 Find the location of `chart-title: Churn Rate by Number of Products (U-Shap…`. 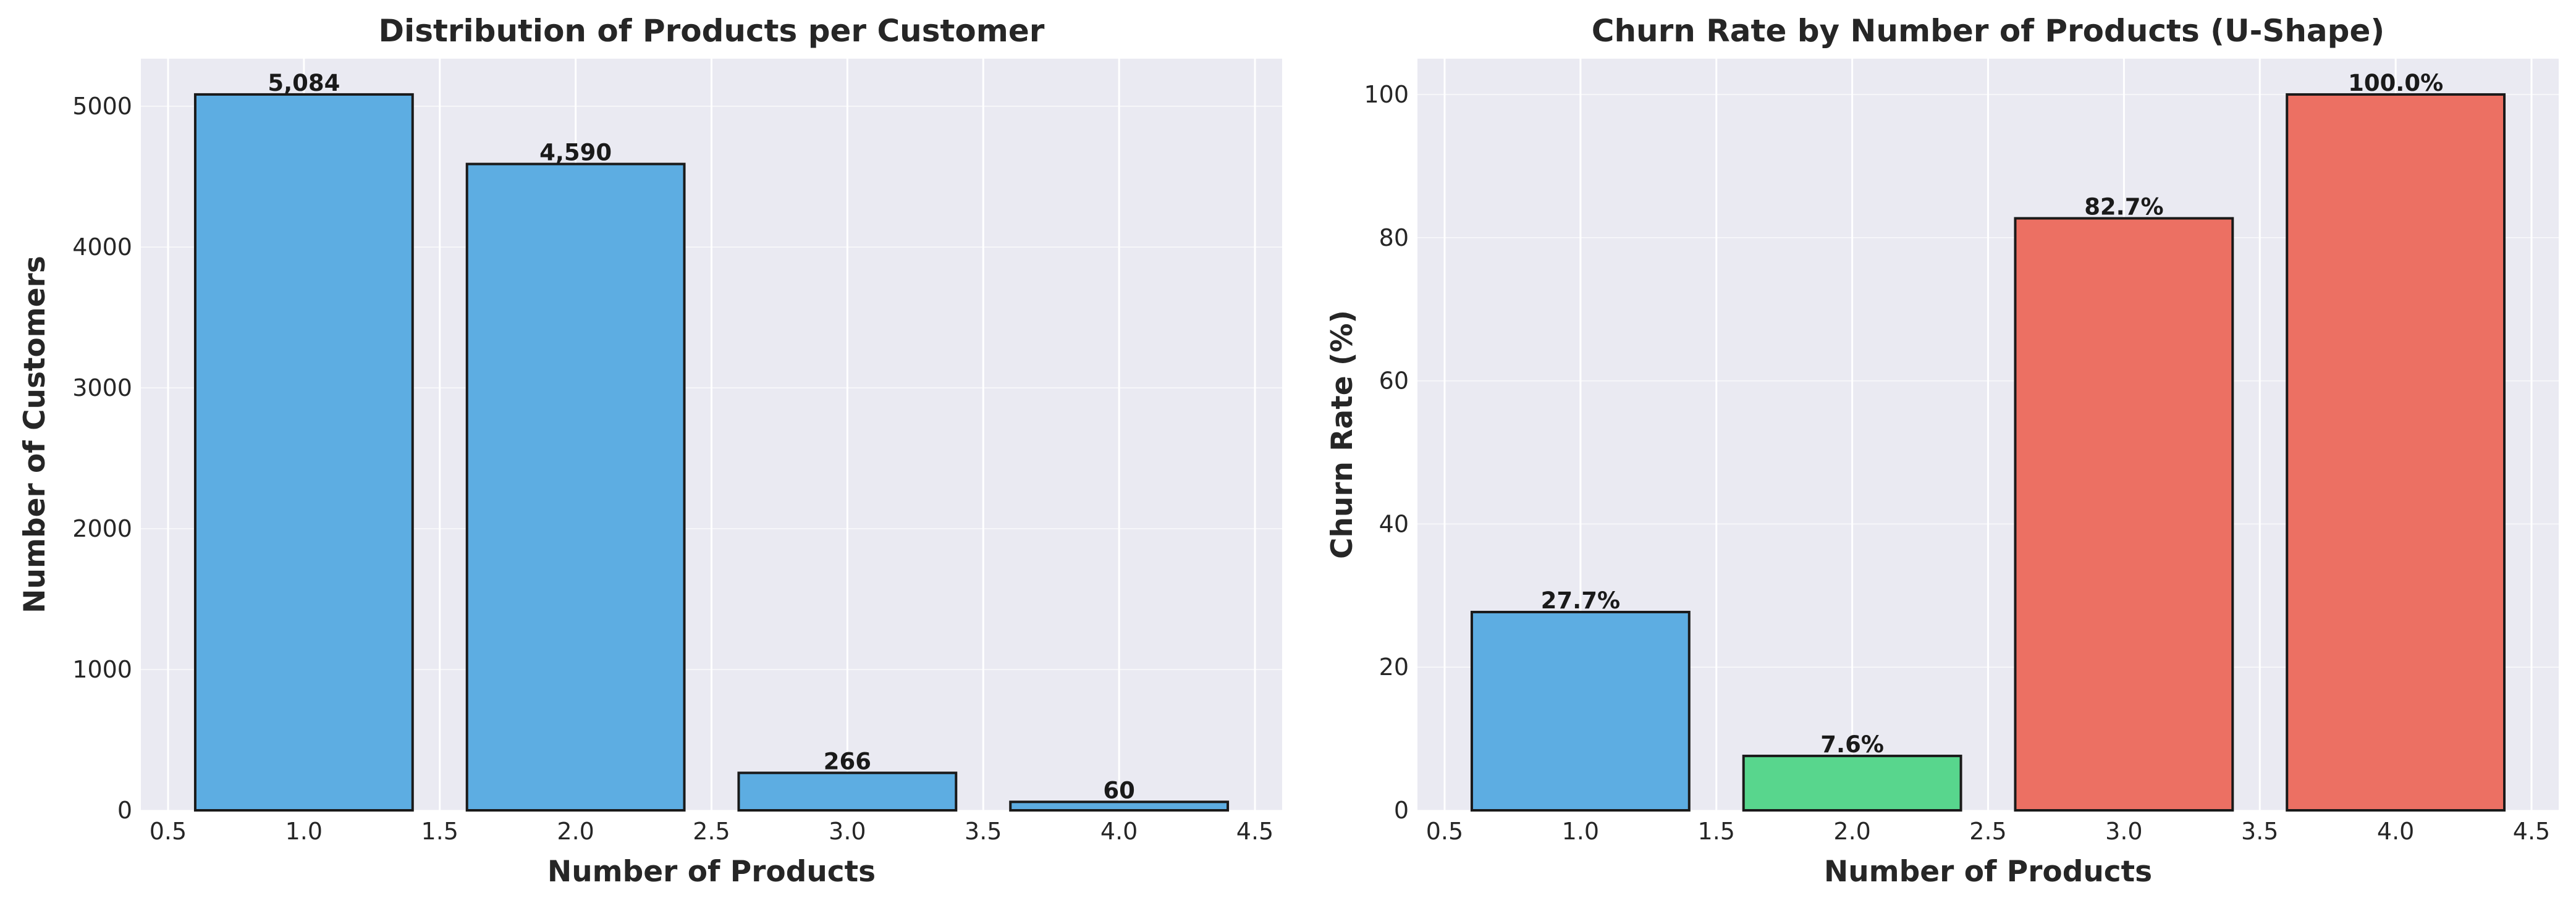

chart-title: Churn Rate by Number of Products (U-Shap… is located at coordinates (1988, 31).